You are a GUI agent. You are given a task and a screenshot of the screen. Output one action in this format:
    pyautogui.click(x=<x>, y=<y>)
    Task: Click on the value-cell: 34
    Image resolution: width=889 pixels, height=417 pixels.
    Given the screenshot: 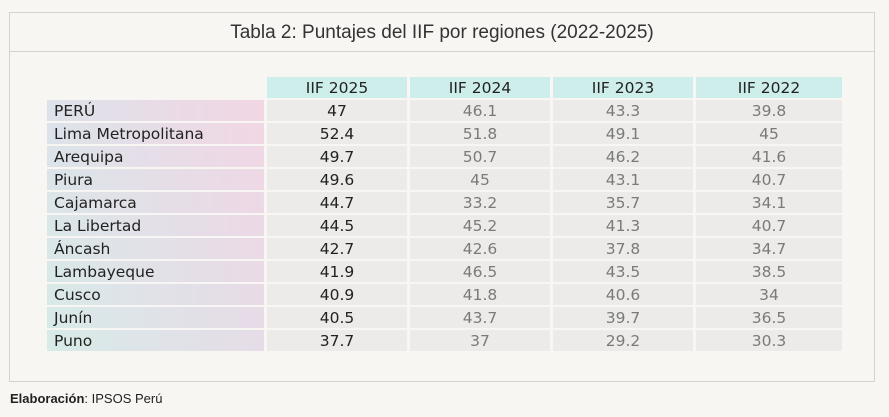 What is the action you would take?
    pyautogui.click(x=769, y=294)
    